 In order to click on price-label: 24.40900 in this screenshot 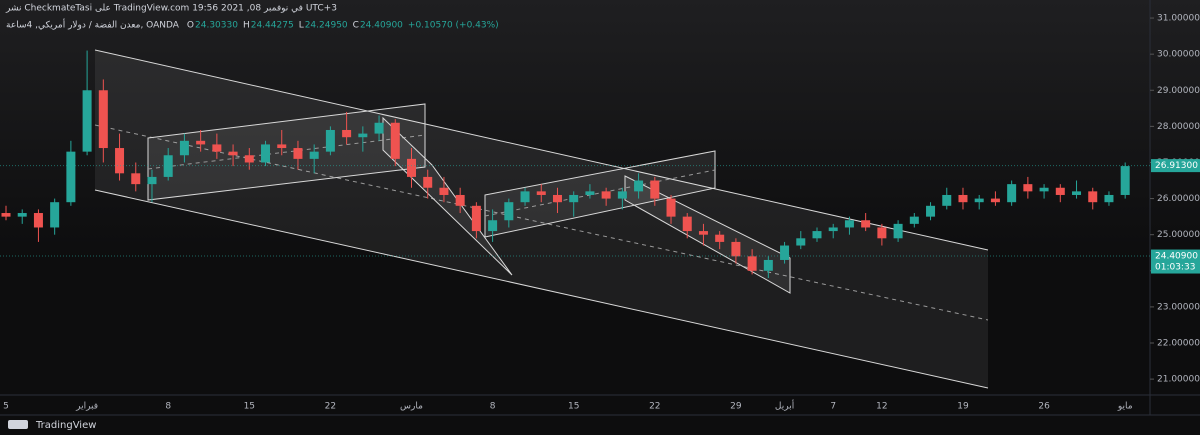, I will do `click(1176, 257)`.